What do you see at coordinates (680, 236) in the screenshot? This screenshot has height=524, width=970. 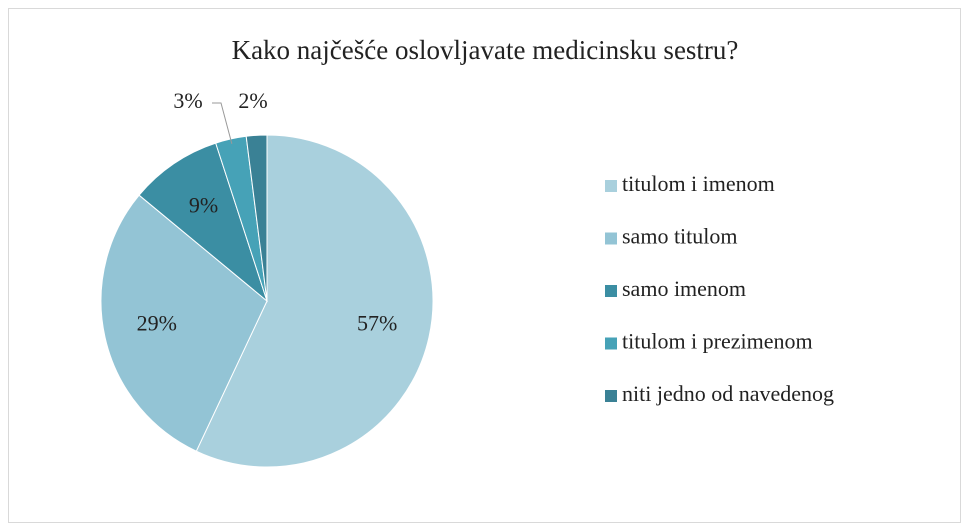 I see `legend-label: samo titulom` at bounding box center [680, 236].